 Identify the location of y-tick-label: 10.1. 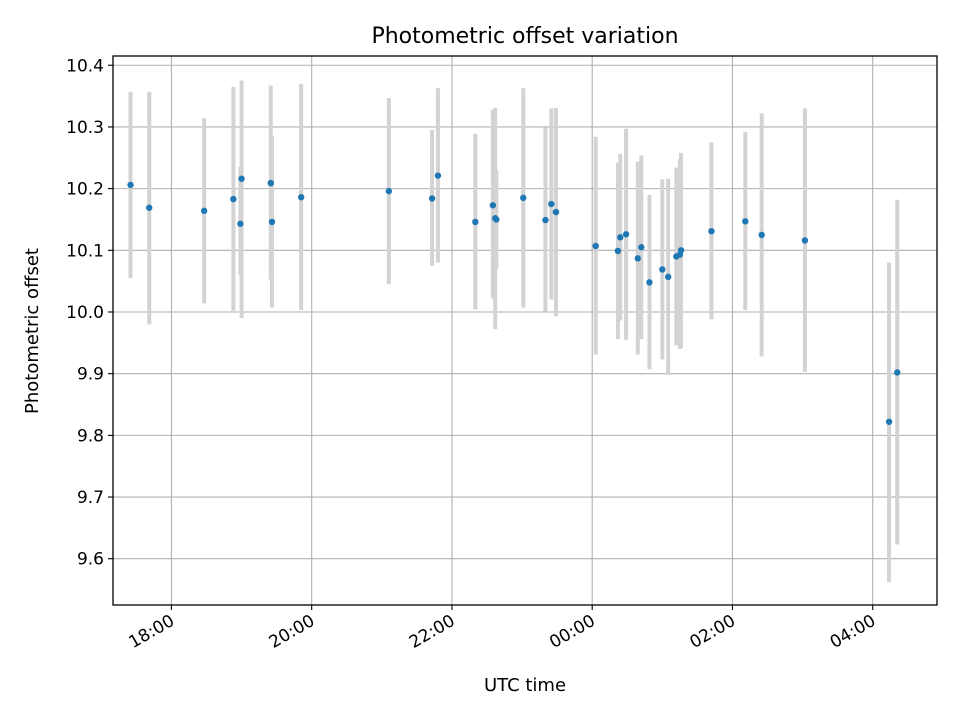
(85, 251).